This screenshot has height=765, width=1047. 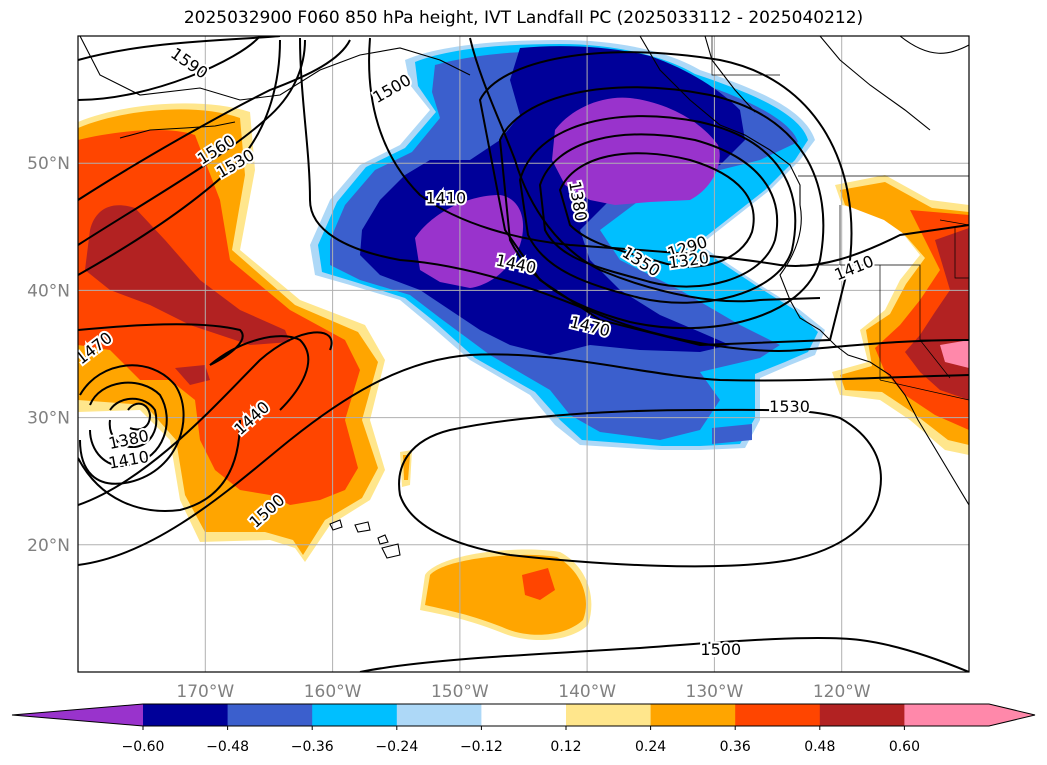 What do you see at coordinates (48, 291) in the screenshot?
I see `latitude-label: 40°N` at bounding box center [48, 291].